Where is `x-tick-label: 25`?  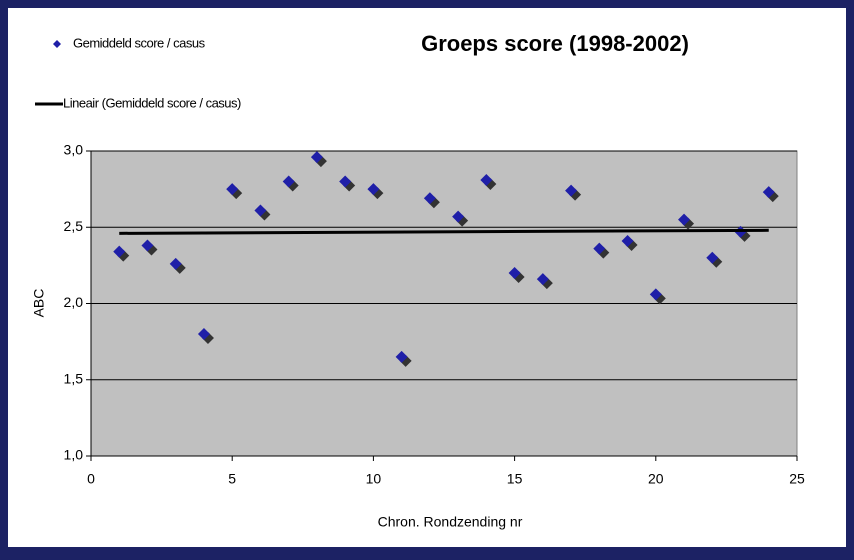
x-tick-label: 25 is located at coordinates (797, 479).